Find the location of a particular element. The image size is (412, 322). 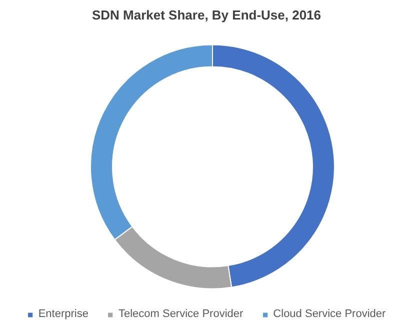

legend-label: Cloud Service Provider is located at coordinates (329, 314).